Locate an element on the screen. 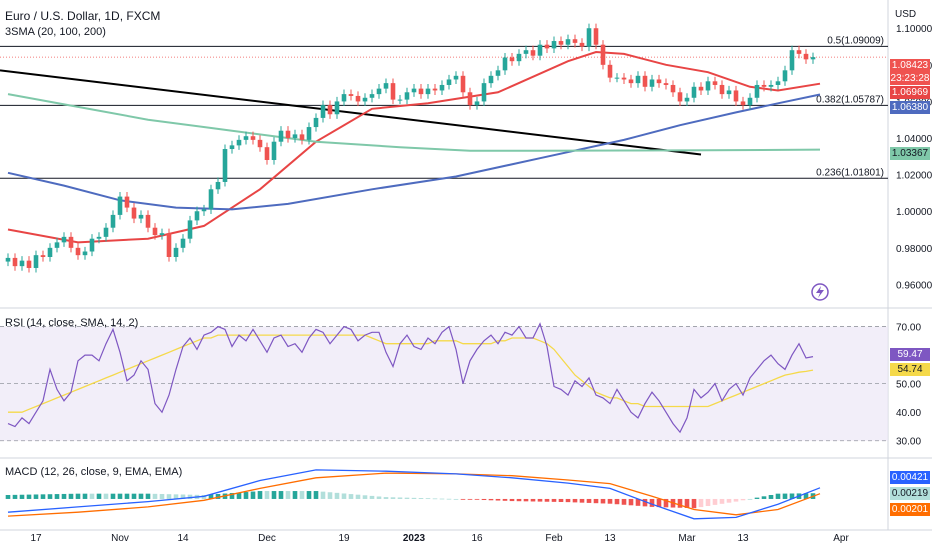  y-tick-label: 0.98000 is located at coordinates (914, 249).